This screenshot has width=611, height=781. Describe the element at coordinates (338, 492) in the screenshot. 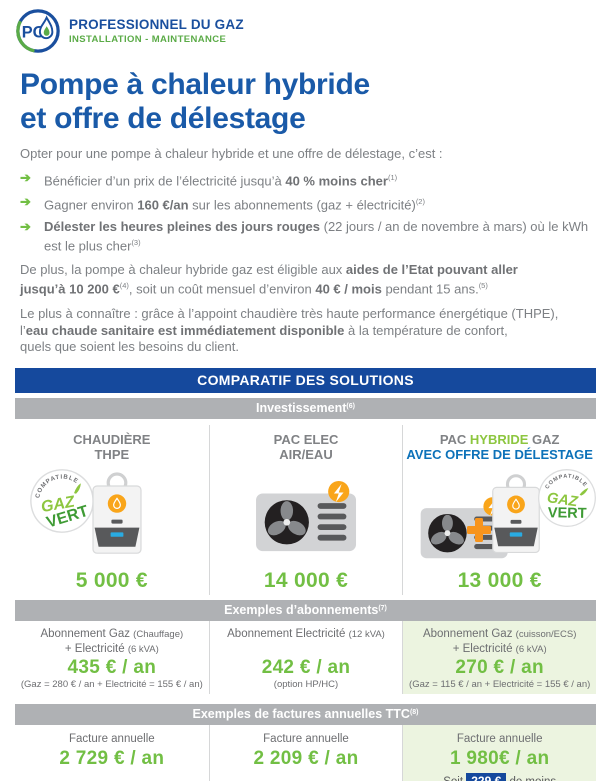

I see `lightning-icon` at that location.